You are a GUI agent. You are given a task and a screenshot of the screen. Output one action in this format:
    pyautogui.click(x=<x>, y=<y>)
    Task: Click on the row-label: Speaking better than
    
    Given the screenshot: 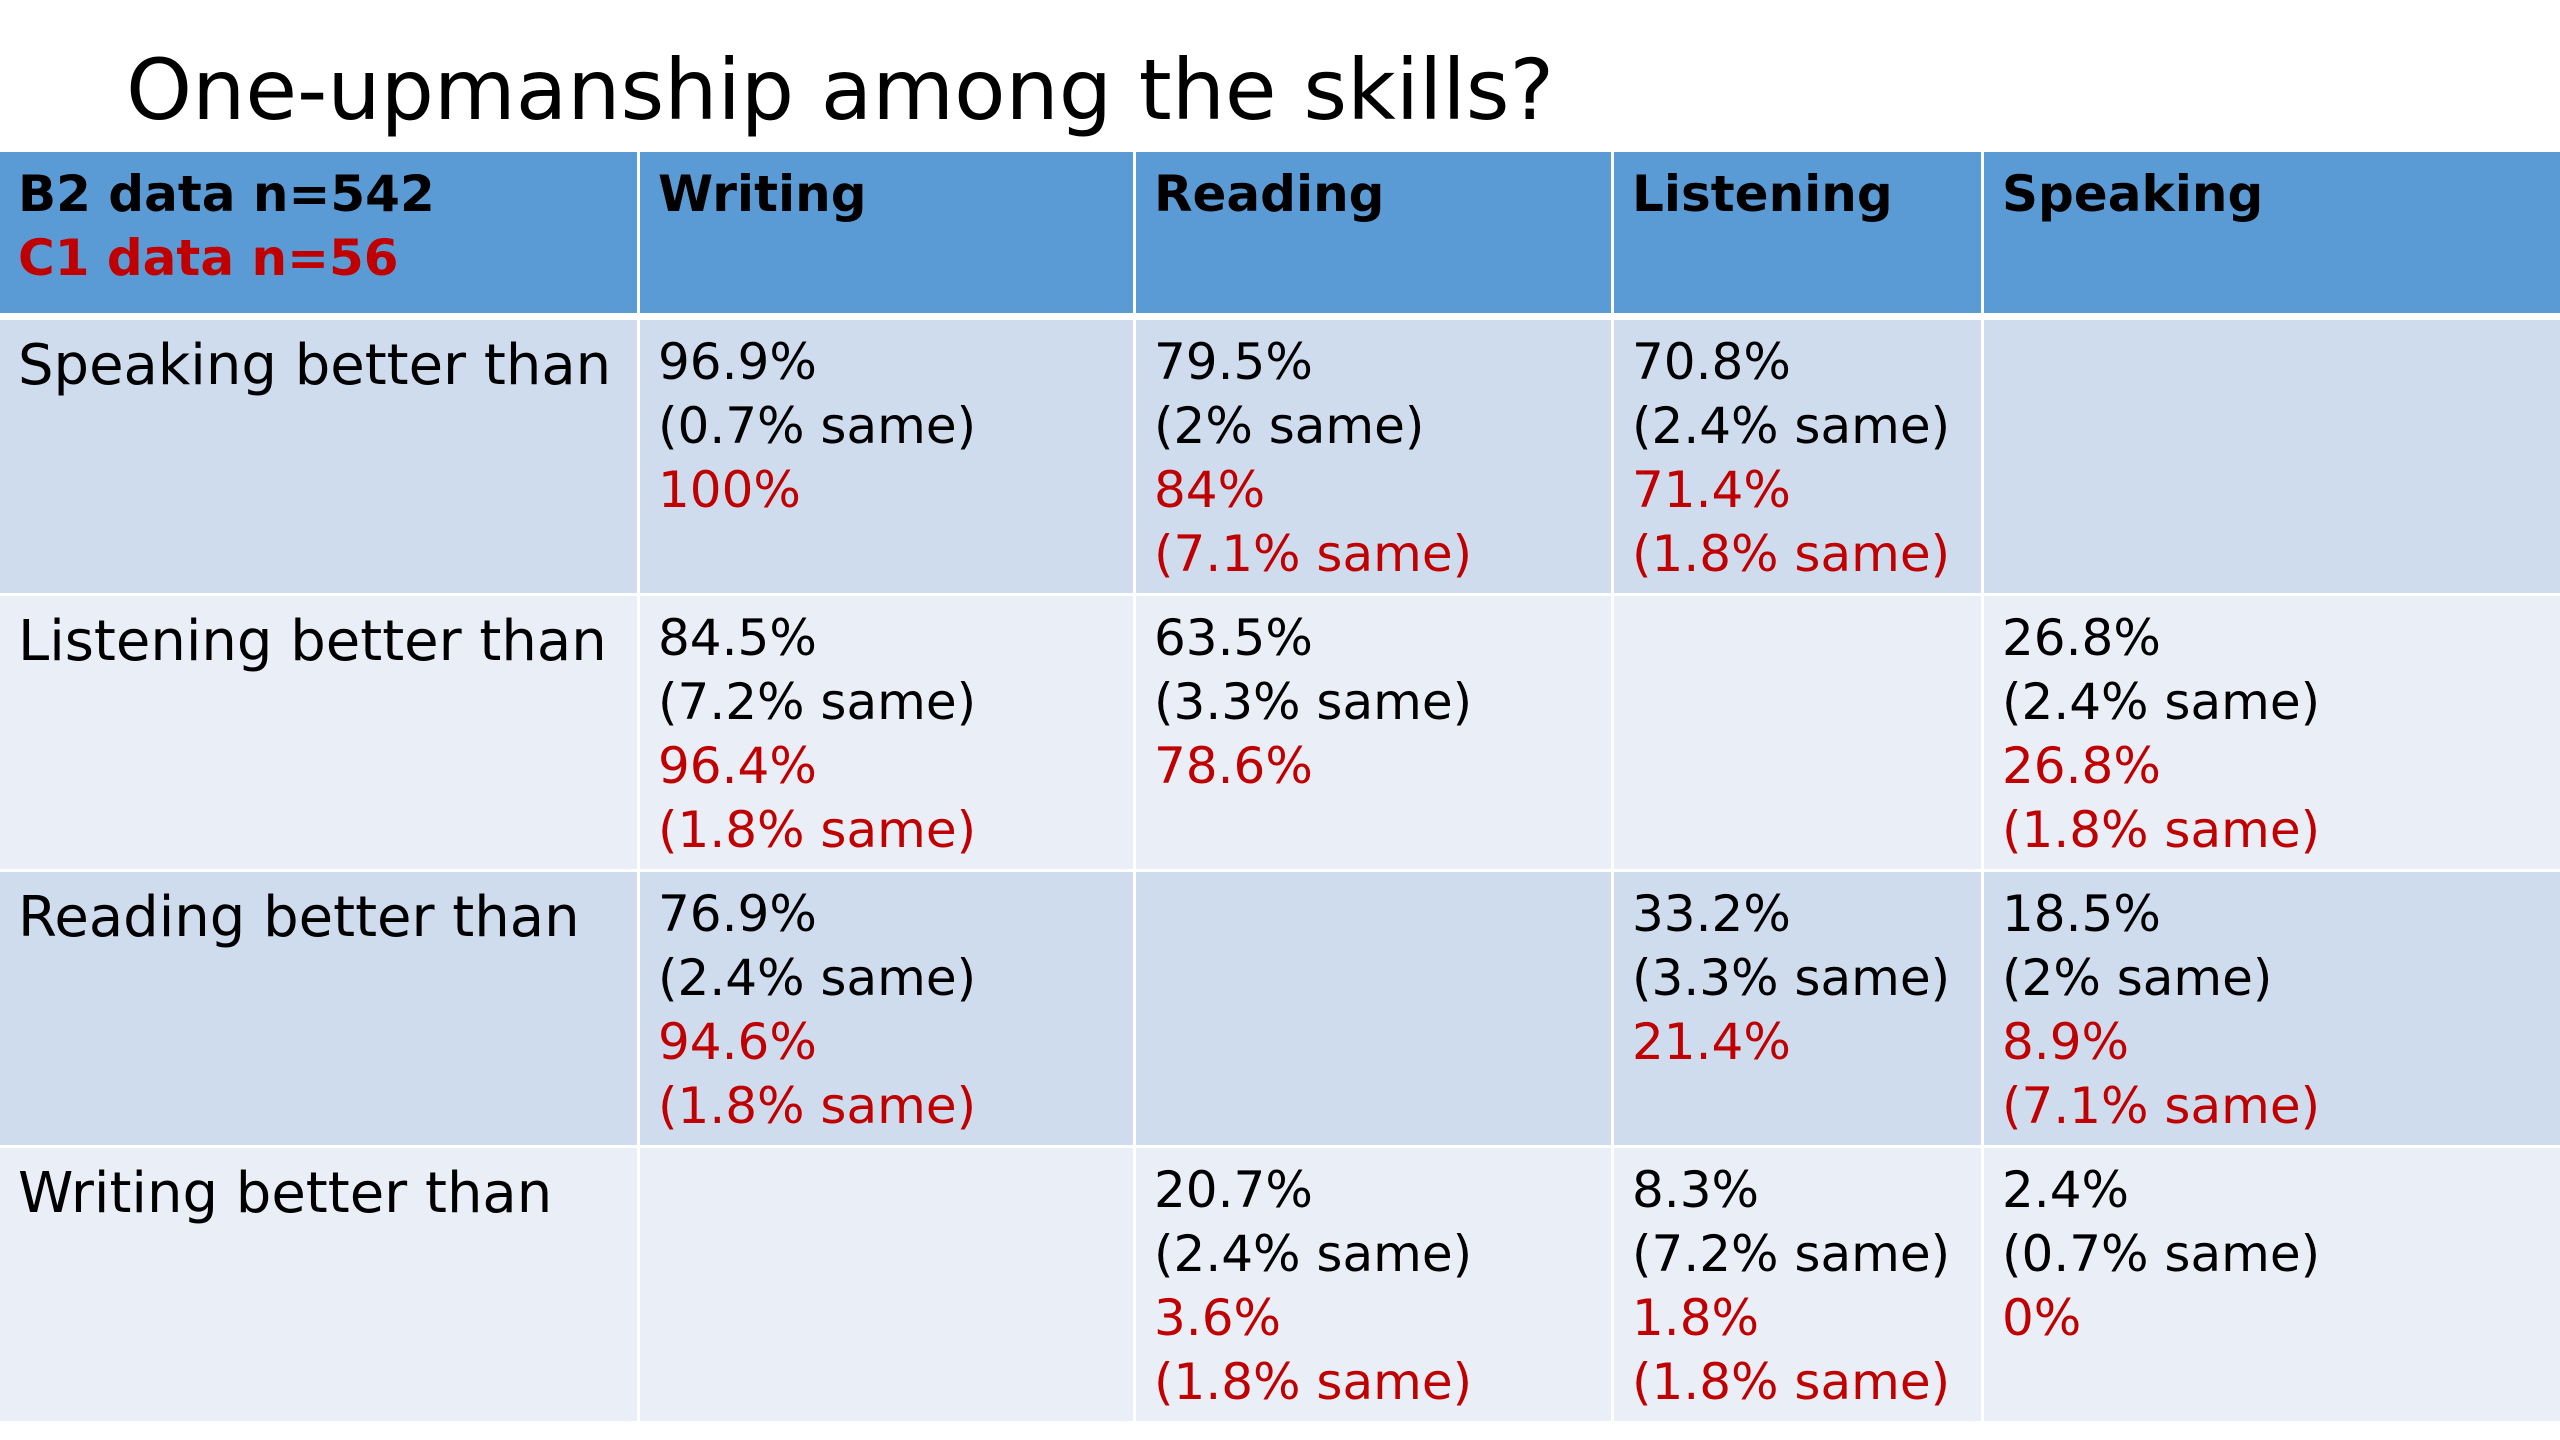 What is the action you would take?
    pyautogui.click(x=320, y=458)
    